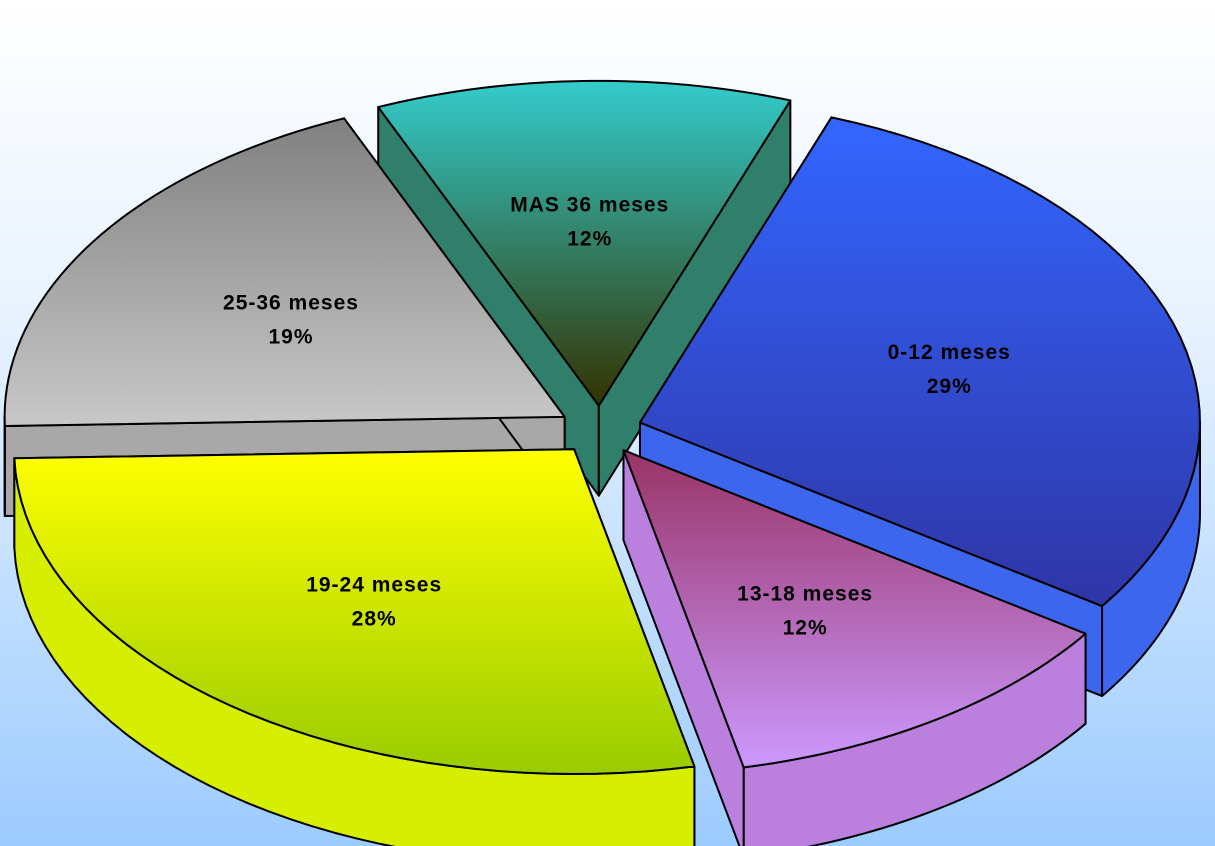 The width and height of the screenshot is (1215, 846). Describe the element at coordinates (589, 204) in the screenshot. I see `slice-category-label: MAS 36 meses` at that location.